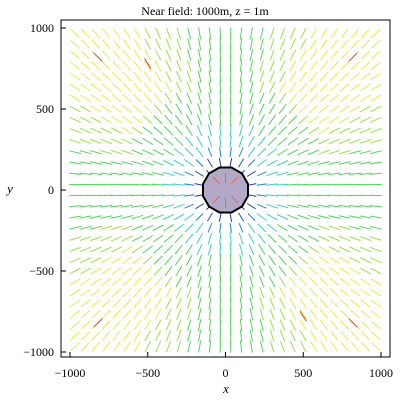 The image size is (400, 400). Describe the element at coordinates (225, 388) in the screenshot. I see `x-axis-label: x` at that location.